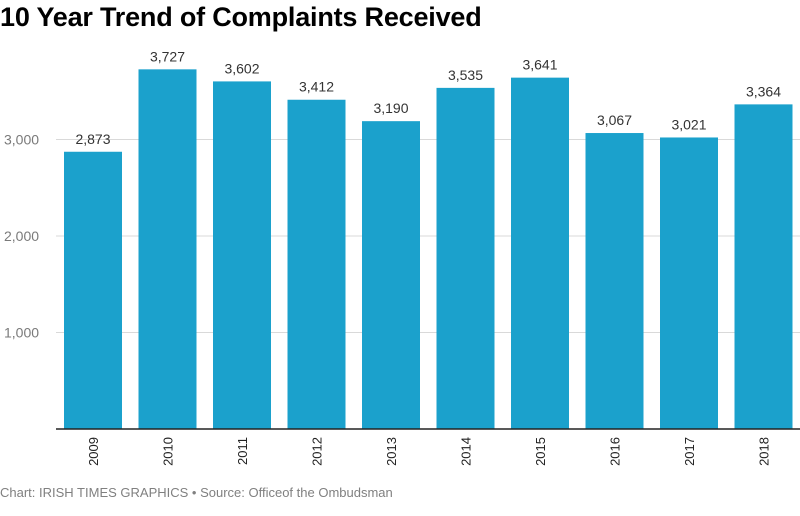 This screenshot has height=516, width=800. Describe the element at coordinates (241, 68) in the screenshot. I see `data-label: 3,602` at that location.